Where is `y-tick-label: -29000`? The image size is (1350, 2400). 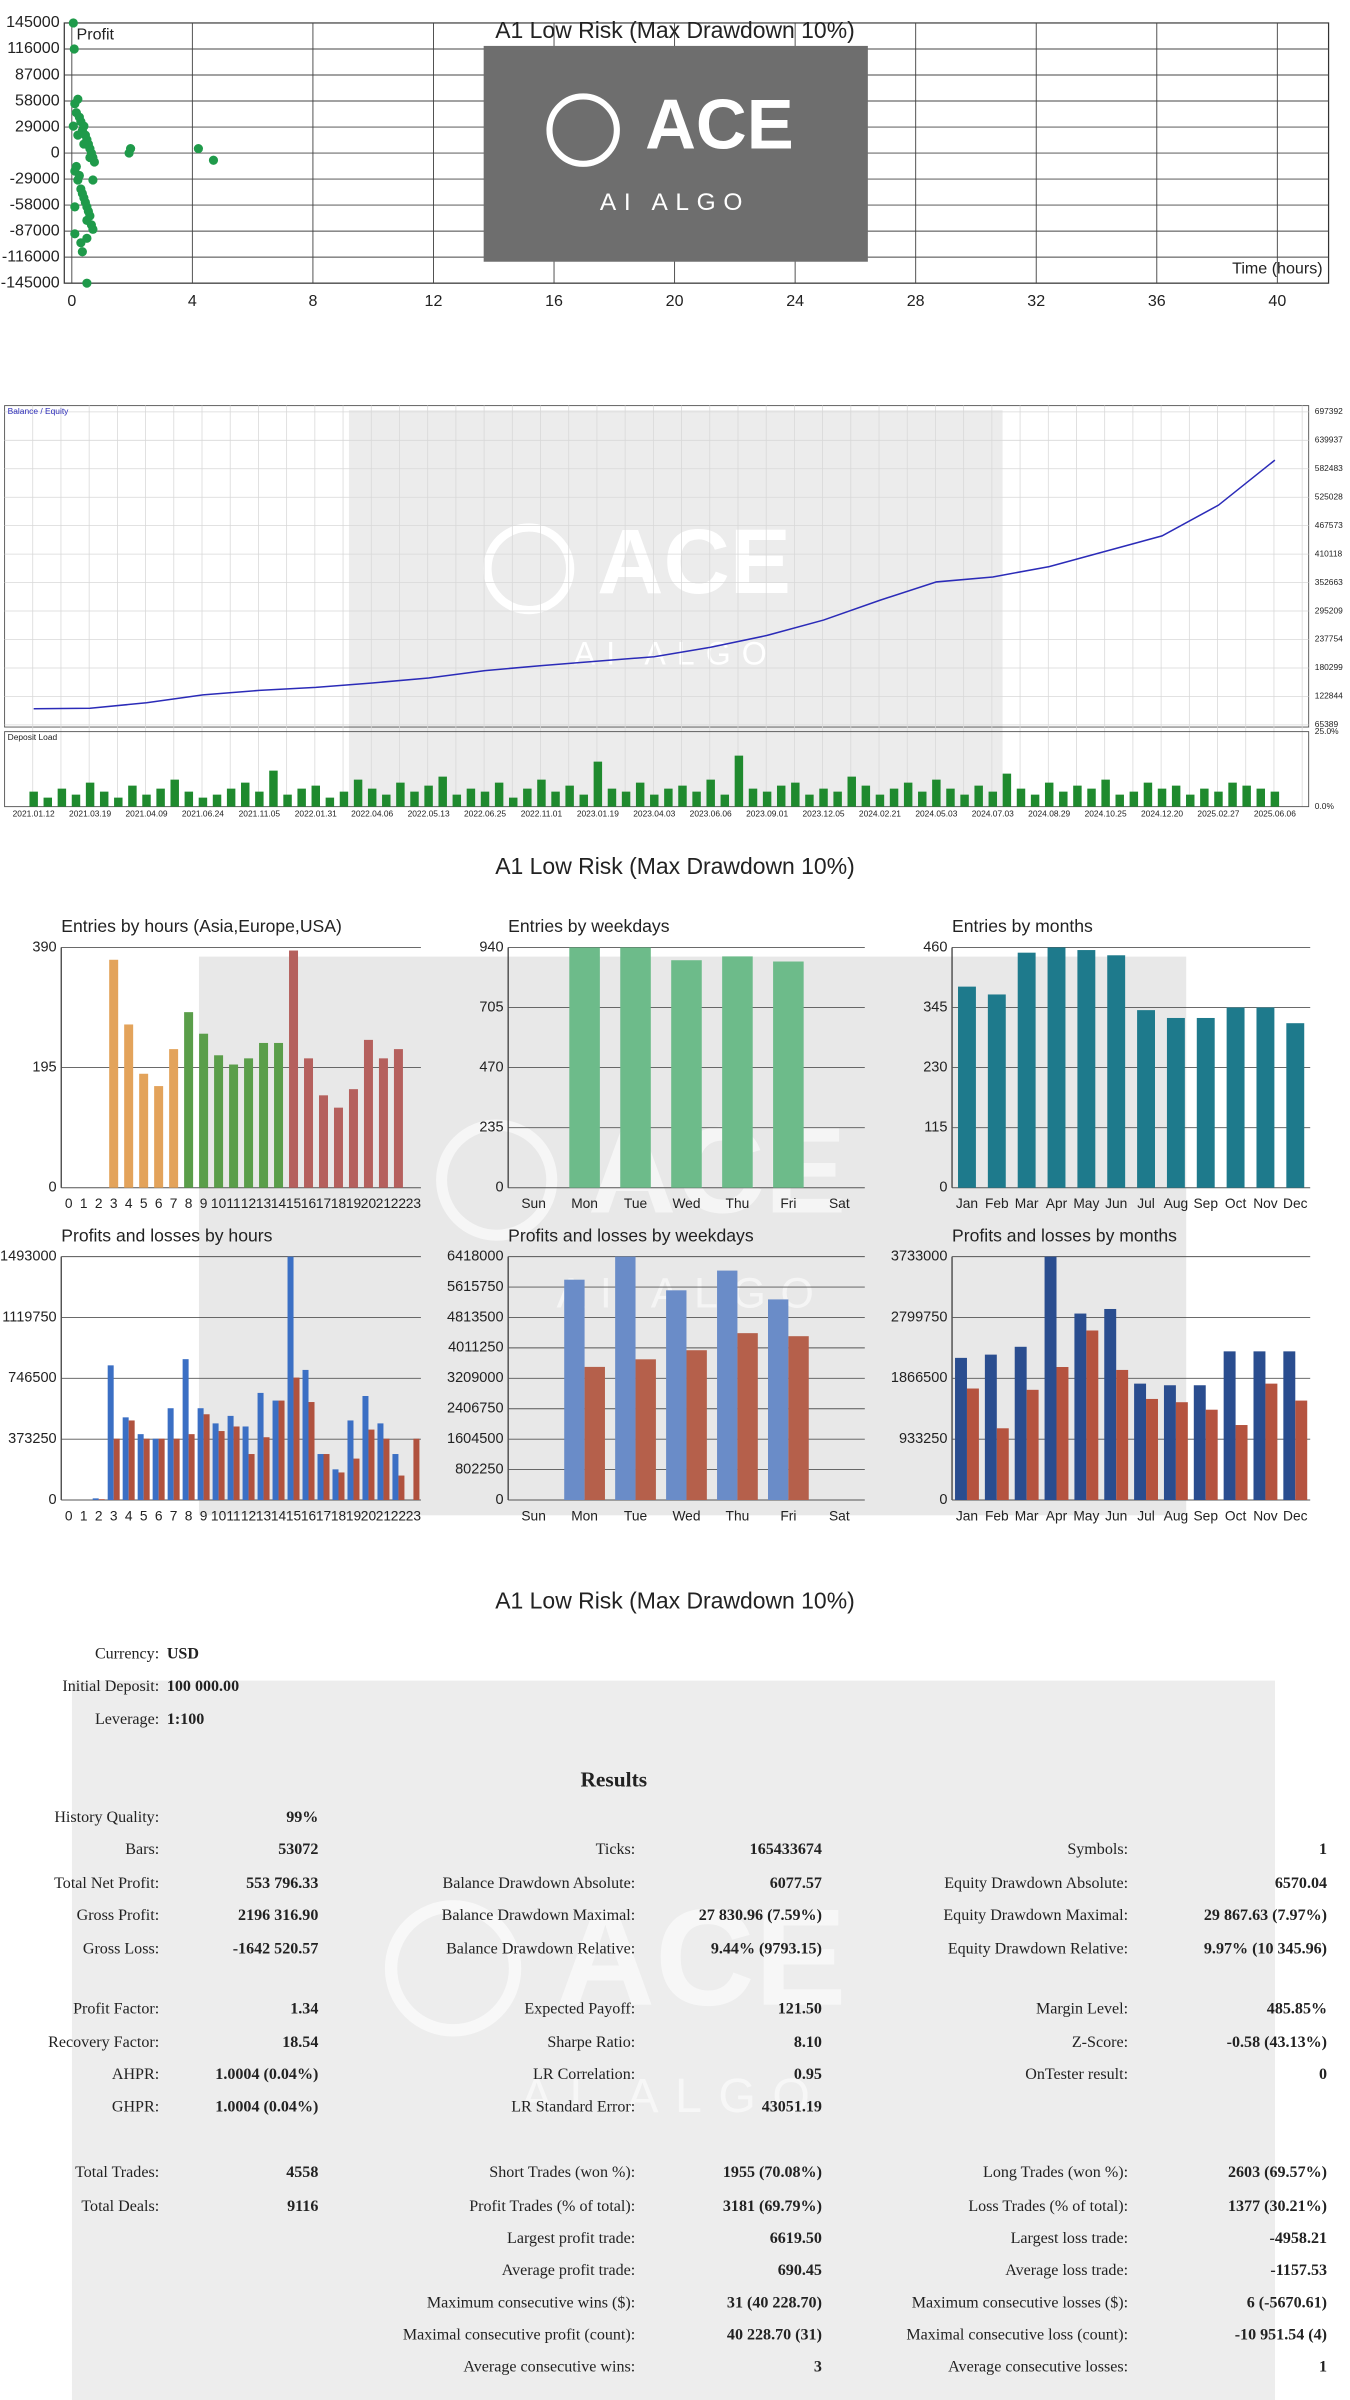
y-tick-label: -29000 is located at coordinates (35, 178).